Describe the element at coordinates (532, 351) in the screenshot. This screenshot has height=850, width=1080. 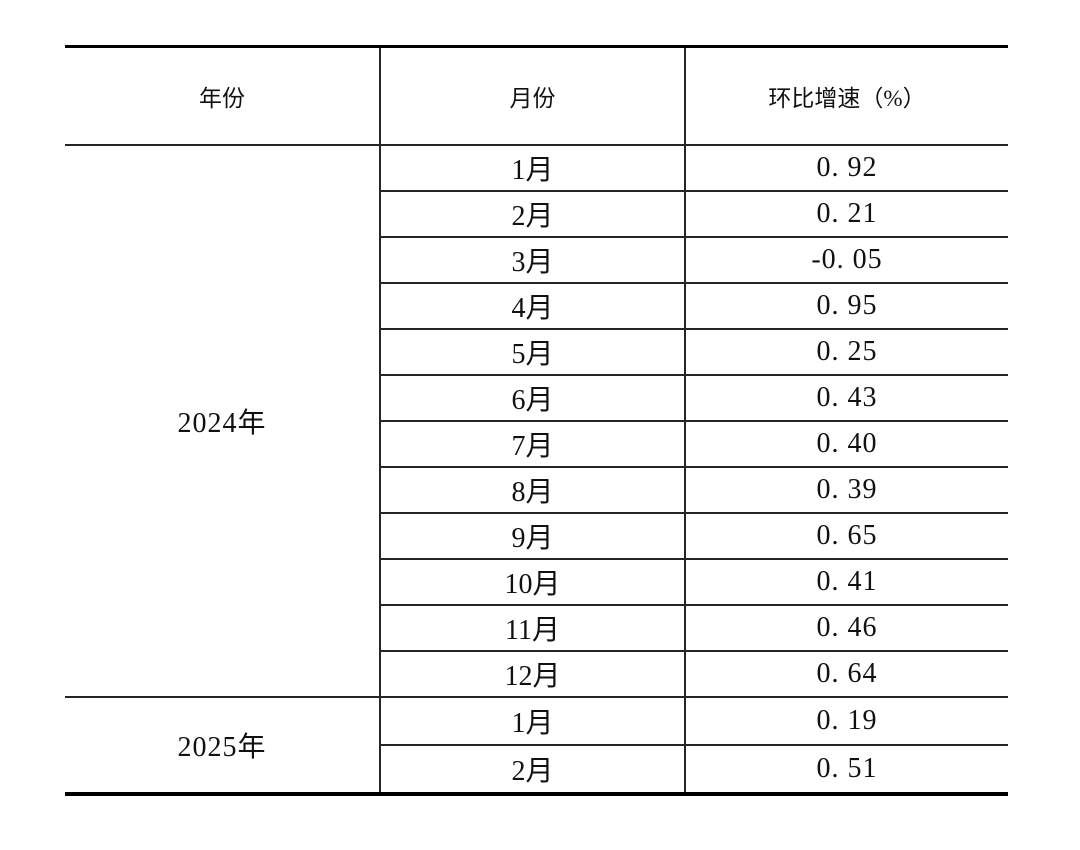
I see `month-cell: 5月` at that location.